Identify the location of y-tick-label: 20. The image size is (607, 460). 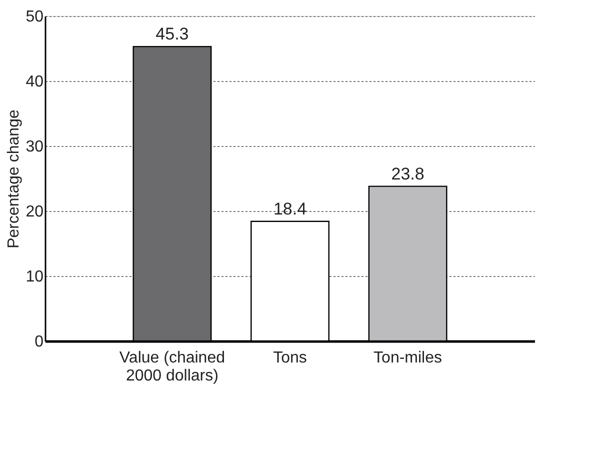
(35, 212).